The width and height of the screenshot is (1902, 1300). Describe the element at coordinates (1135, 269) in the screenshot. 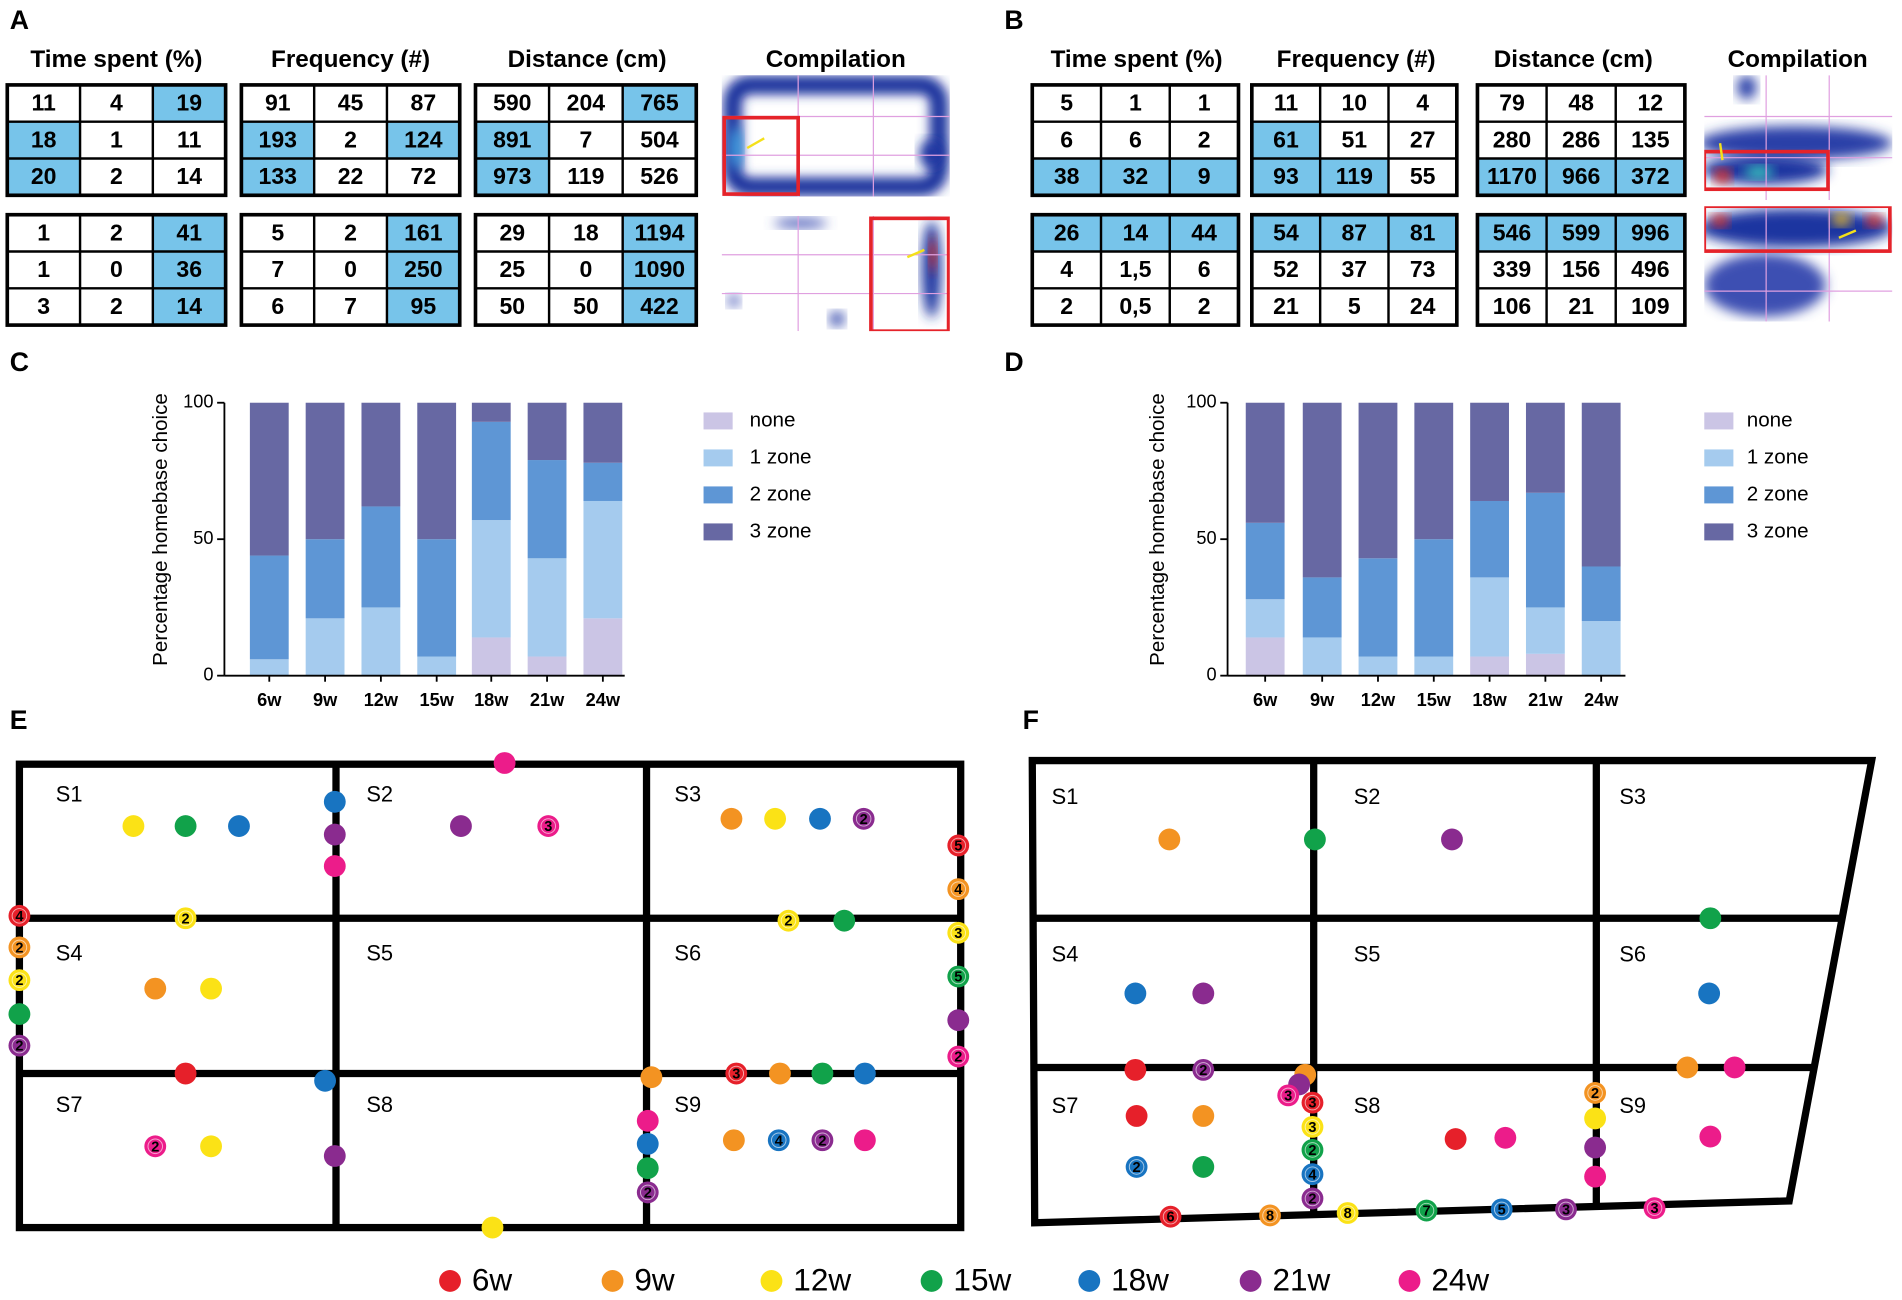

I see `table-cell: 1,5` at that location.